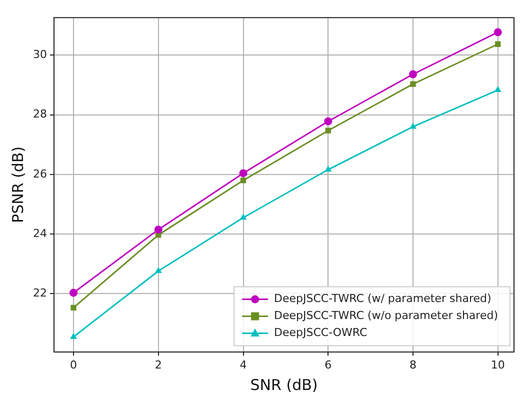 The width and height of the screenshot is (526, 405). Describe the element at coordinates (497, 365) in the screenshot. I see `x-tick-label: 10` at that location.